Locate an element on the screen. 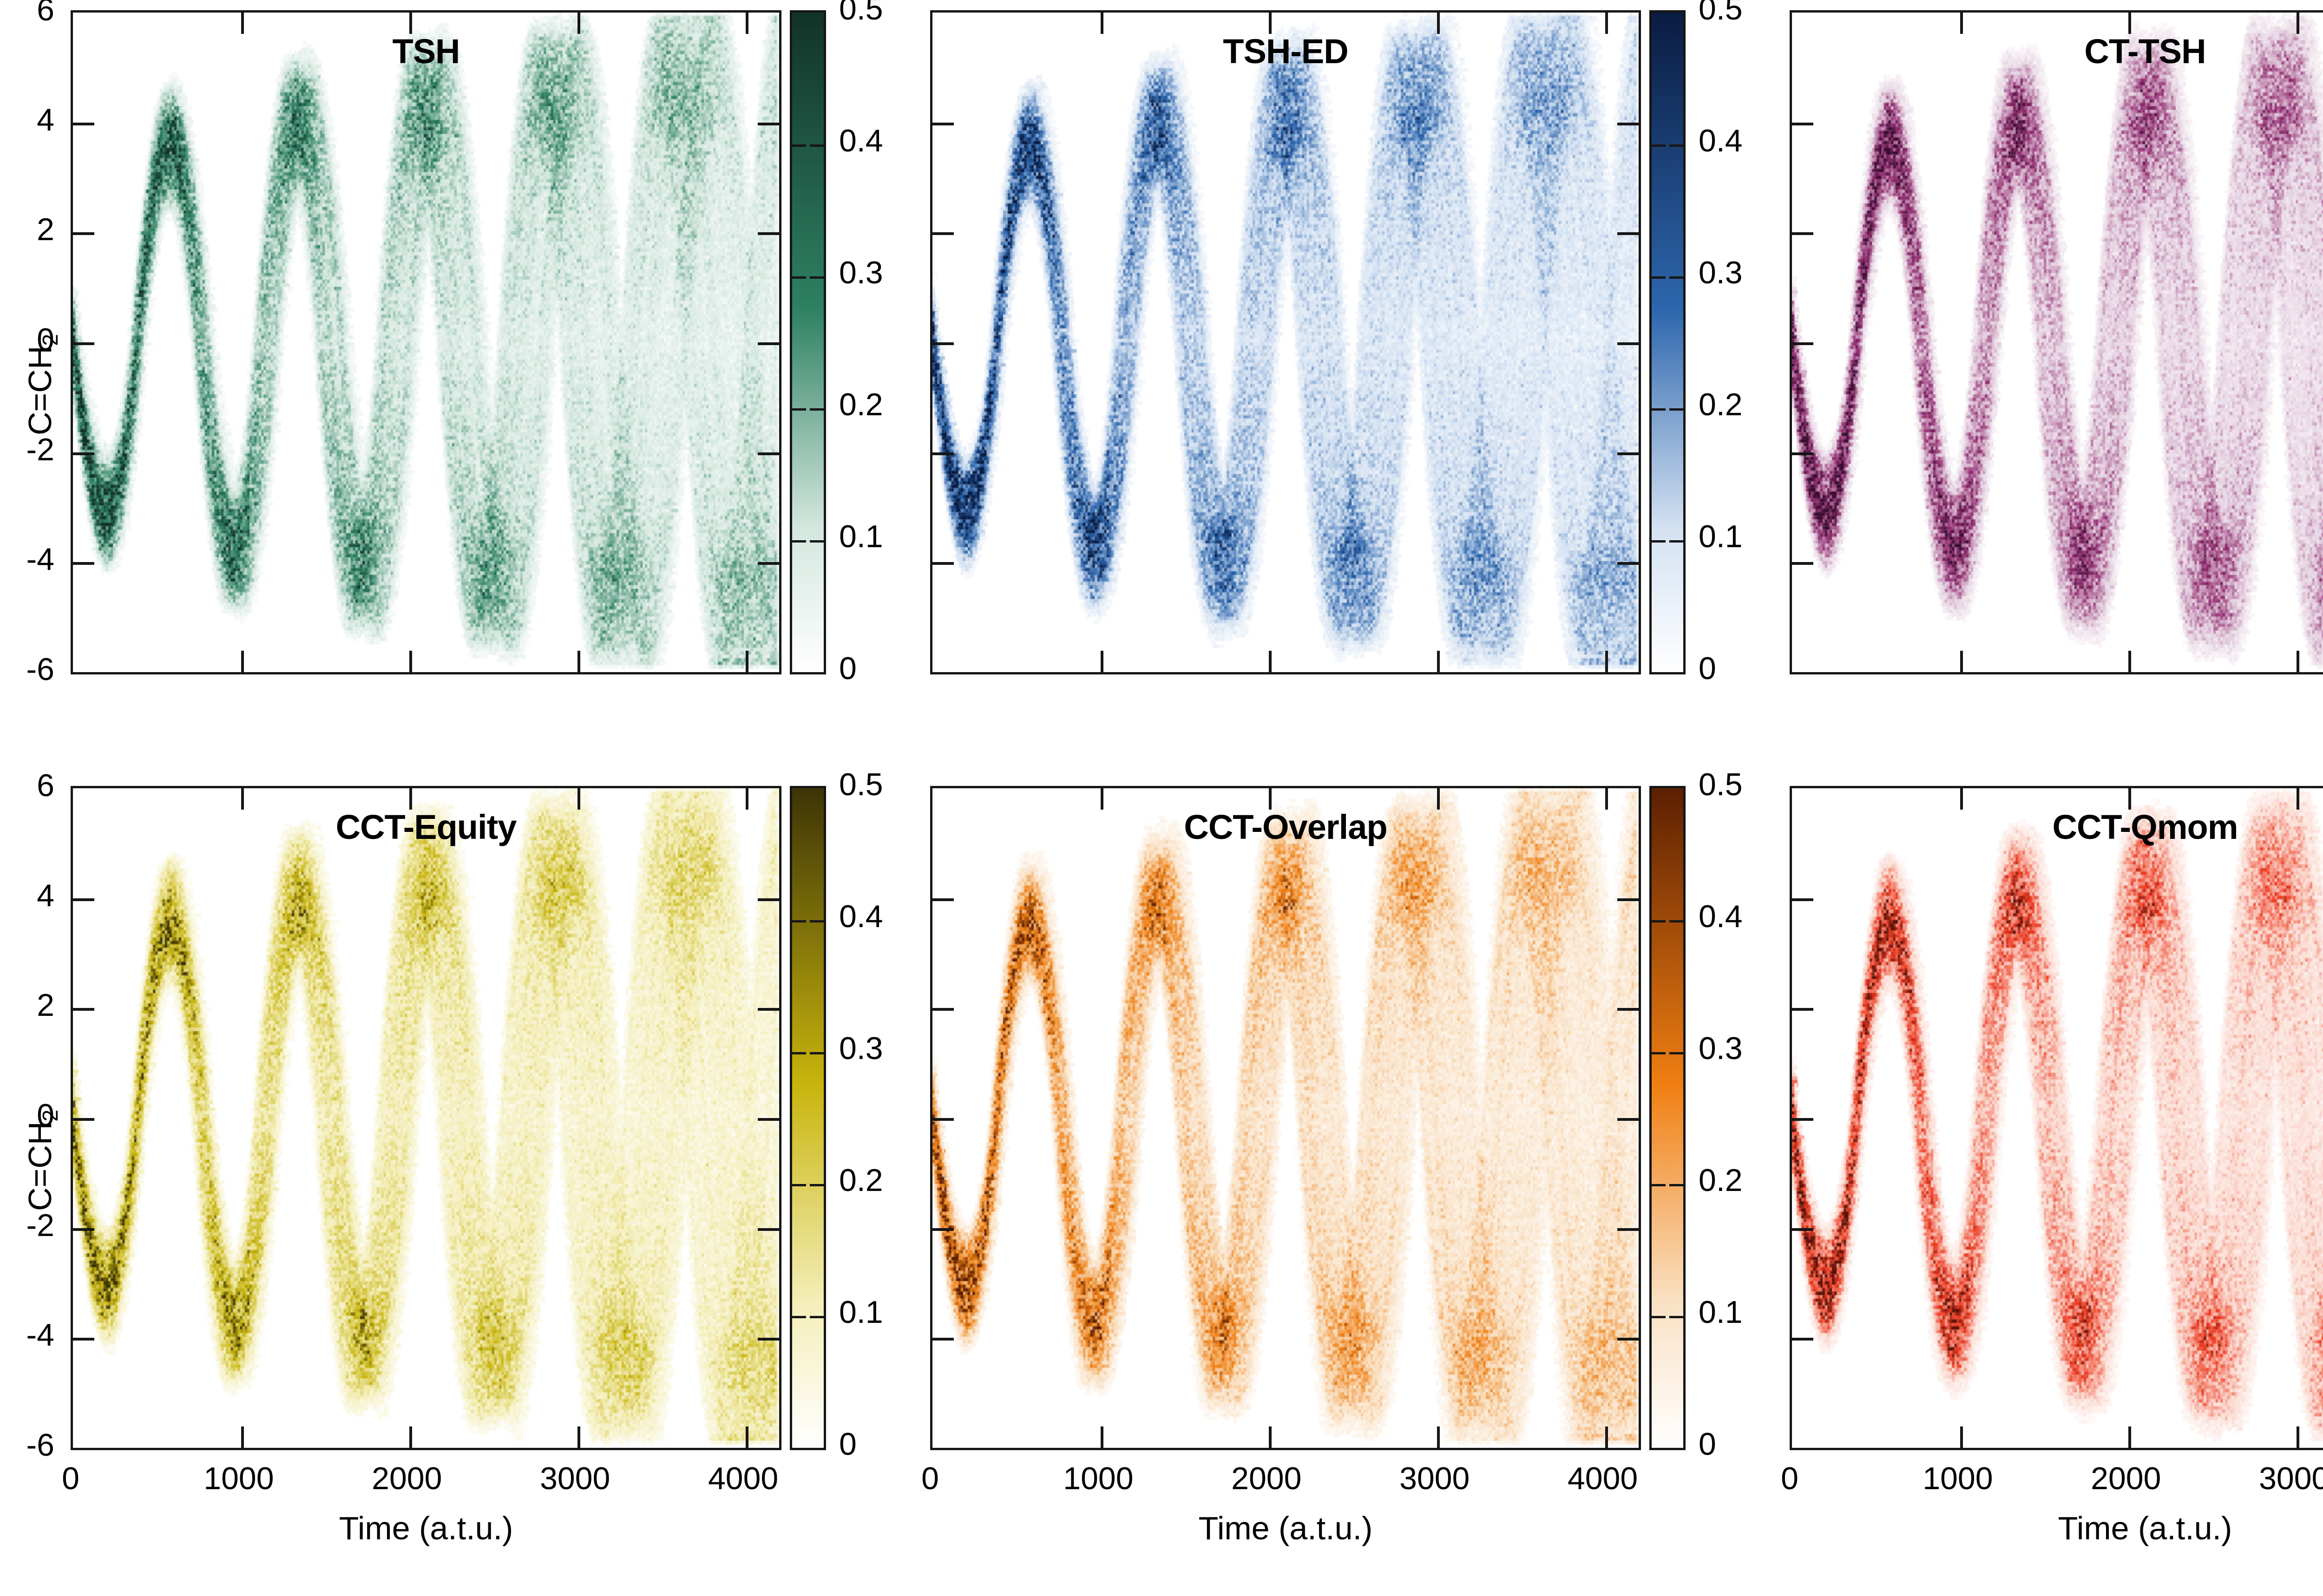  x-tick-label: 2000 is located at coordinates (407, 1479).